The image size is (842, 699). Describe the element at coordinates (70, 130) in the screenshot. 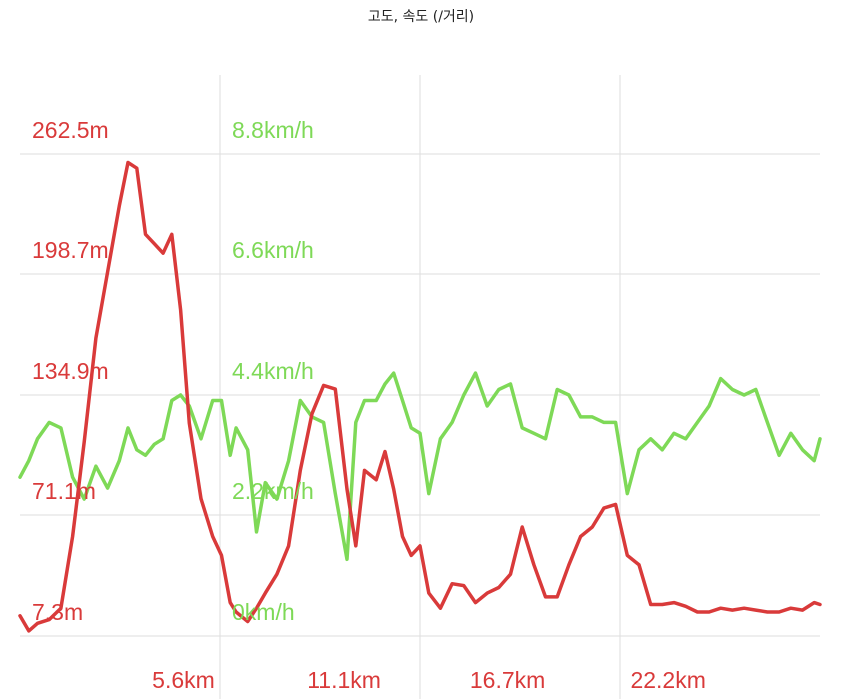

I see `elevation-y-tick-label: 262.5m` at that location.